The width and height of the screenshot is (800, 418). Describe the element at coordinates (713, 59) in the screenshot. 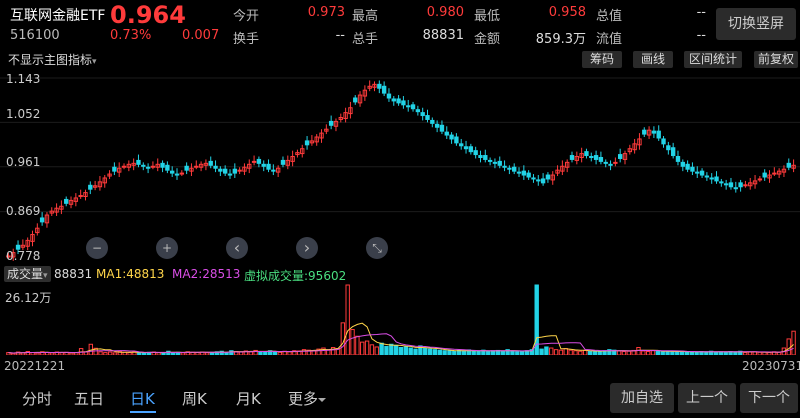

I see `range-stats-button: 区间统计` at that location.